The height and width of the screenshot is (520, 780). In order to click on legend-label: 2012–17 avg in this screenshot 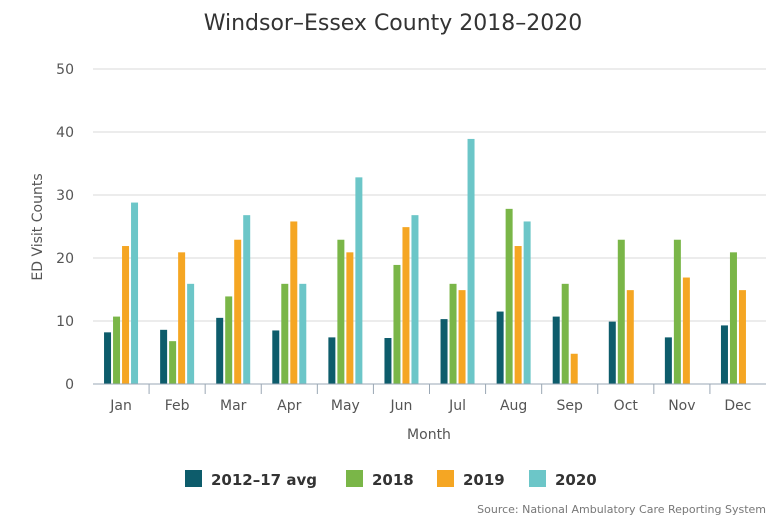, I will do `click(264, 480)`.